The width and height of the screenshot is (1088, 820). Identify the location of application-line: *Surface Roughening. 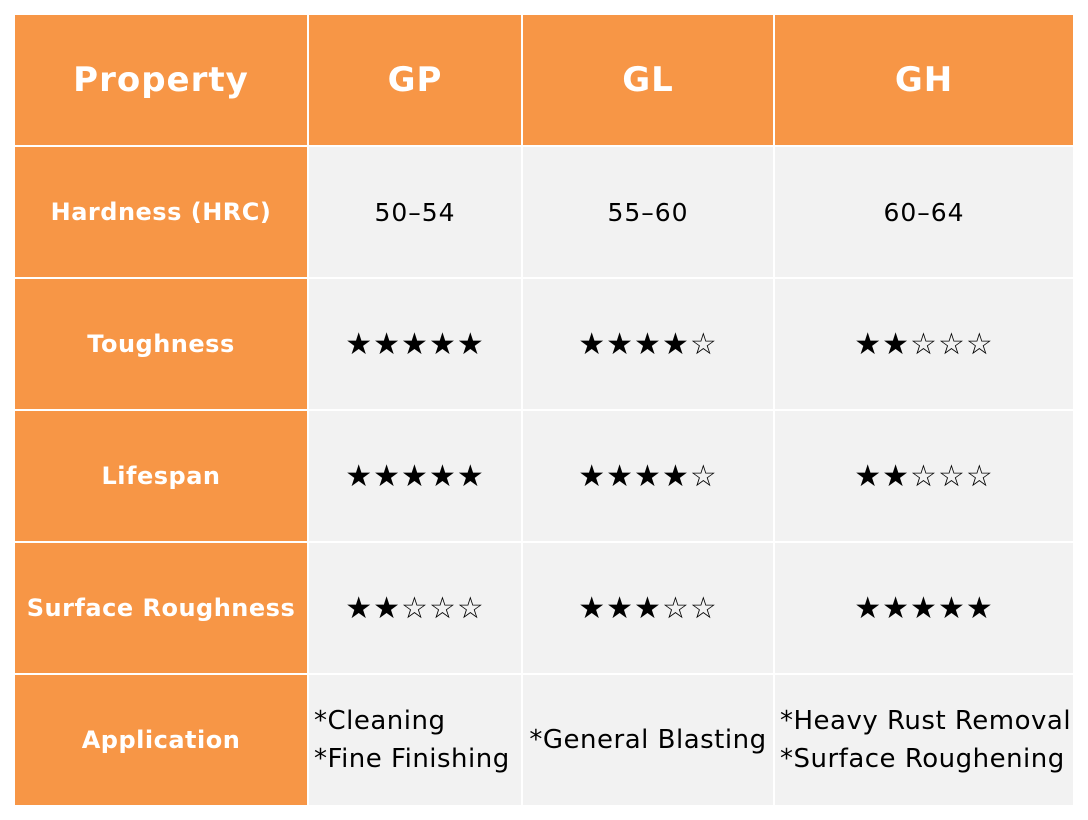
(922, 759).